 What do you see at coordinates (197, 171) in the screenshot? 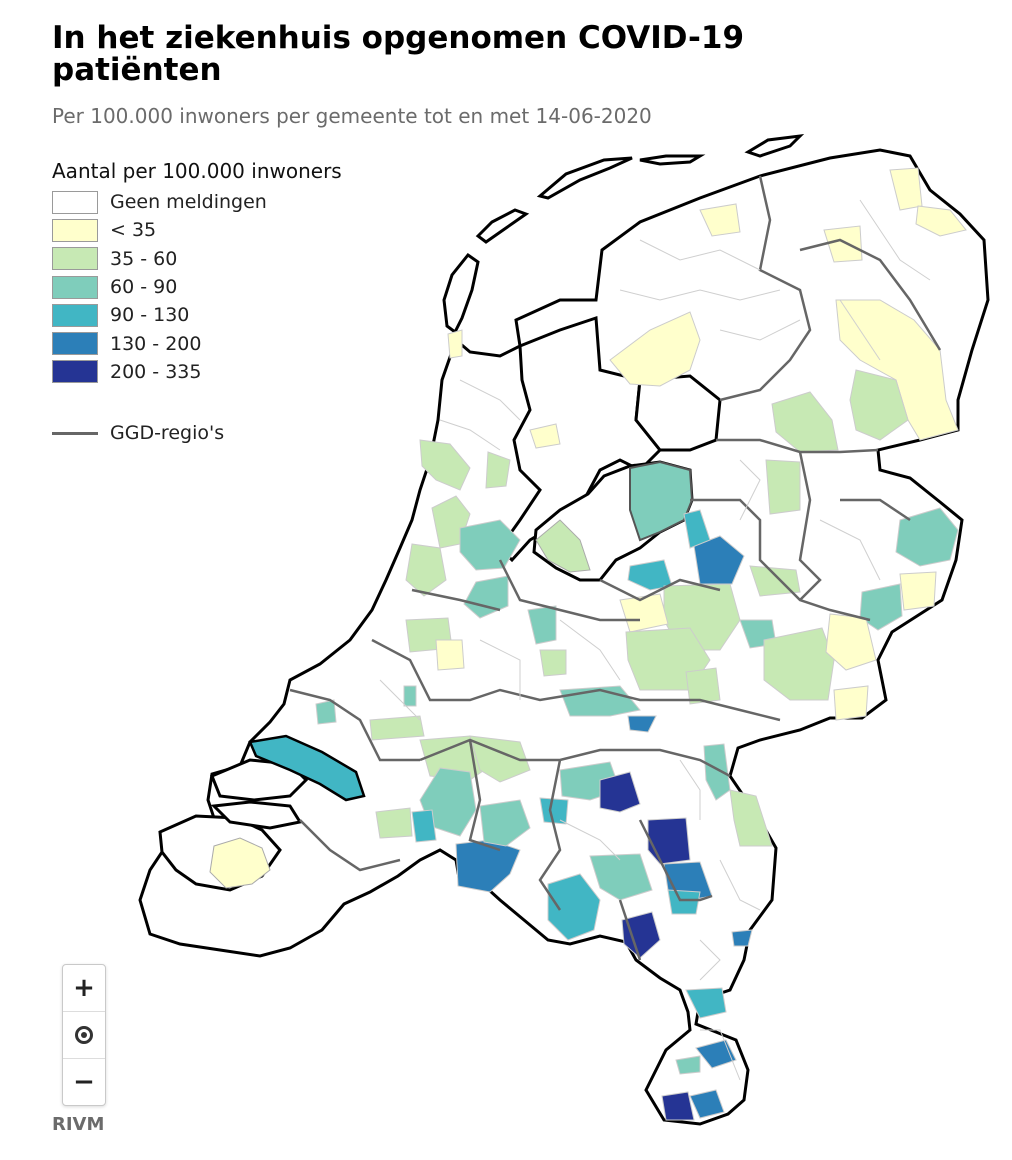
I see `legend-title: Aantal per 100.000 inwoners` at bounding box center [197, 171].